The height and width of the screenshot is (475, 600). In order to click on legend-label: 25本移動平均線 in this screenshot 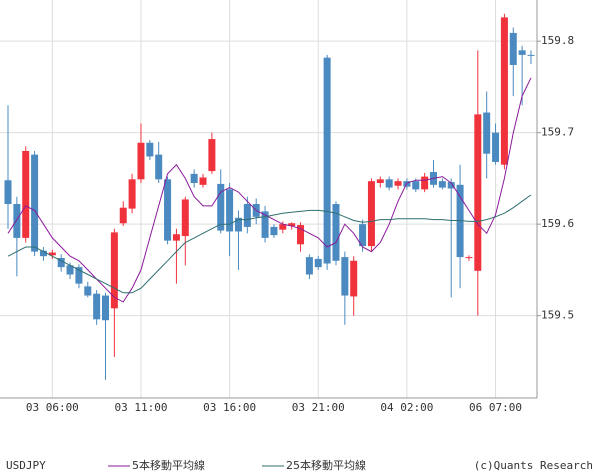, I will do `click(326, 465)`.